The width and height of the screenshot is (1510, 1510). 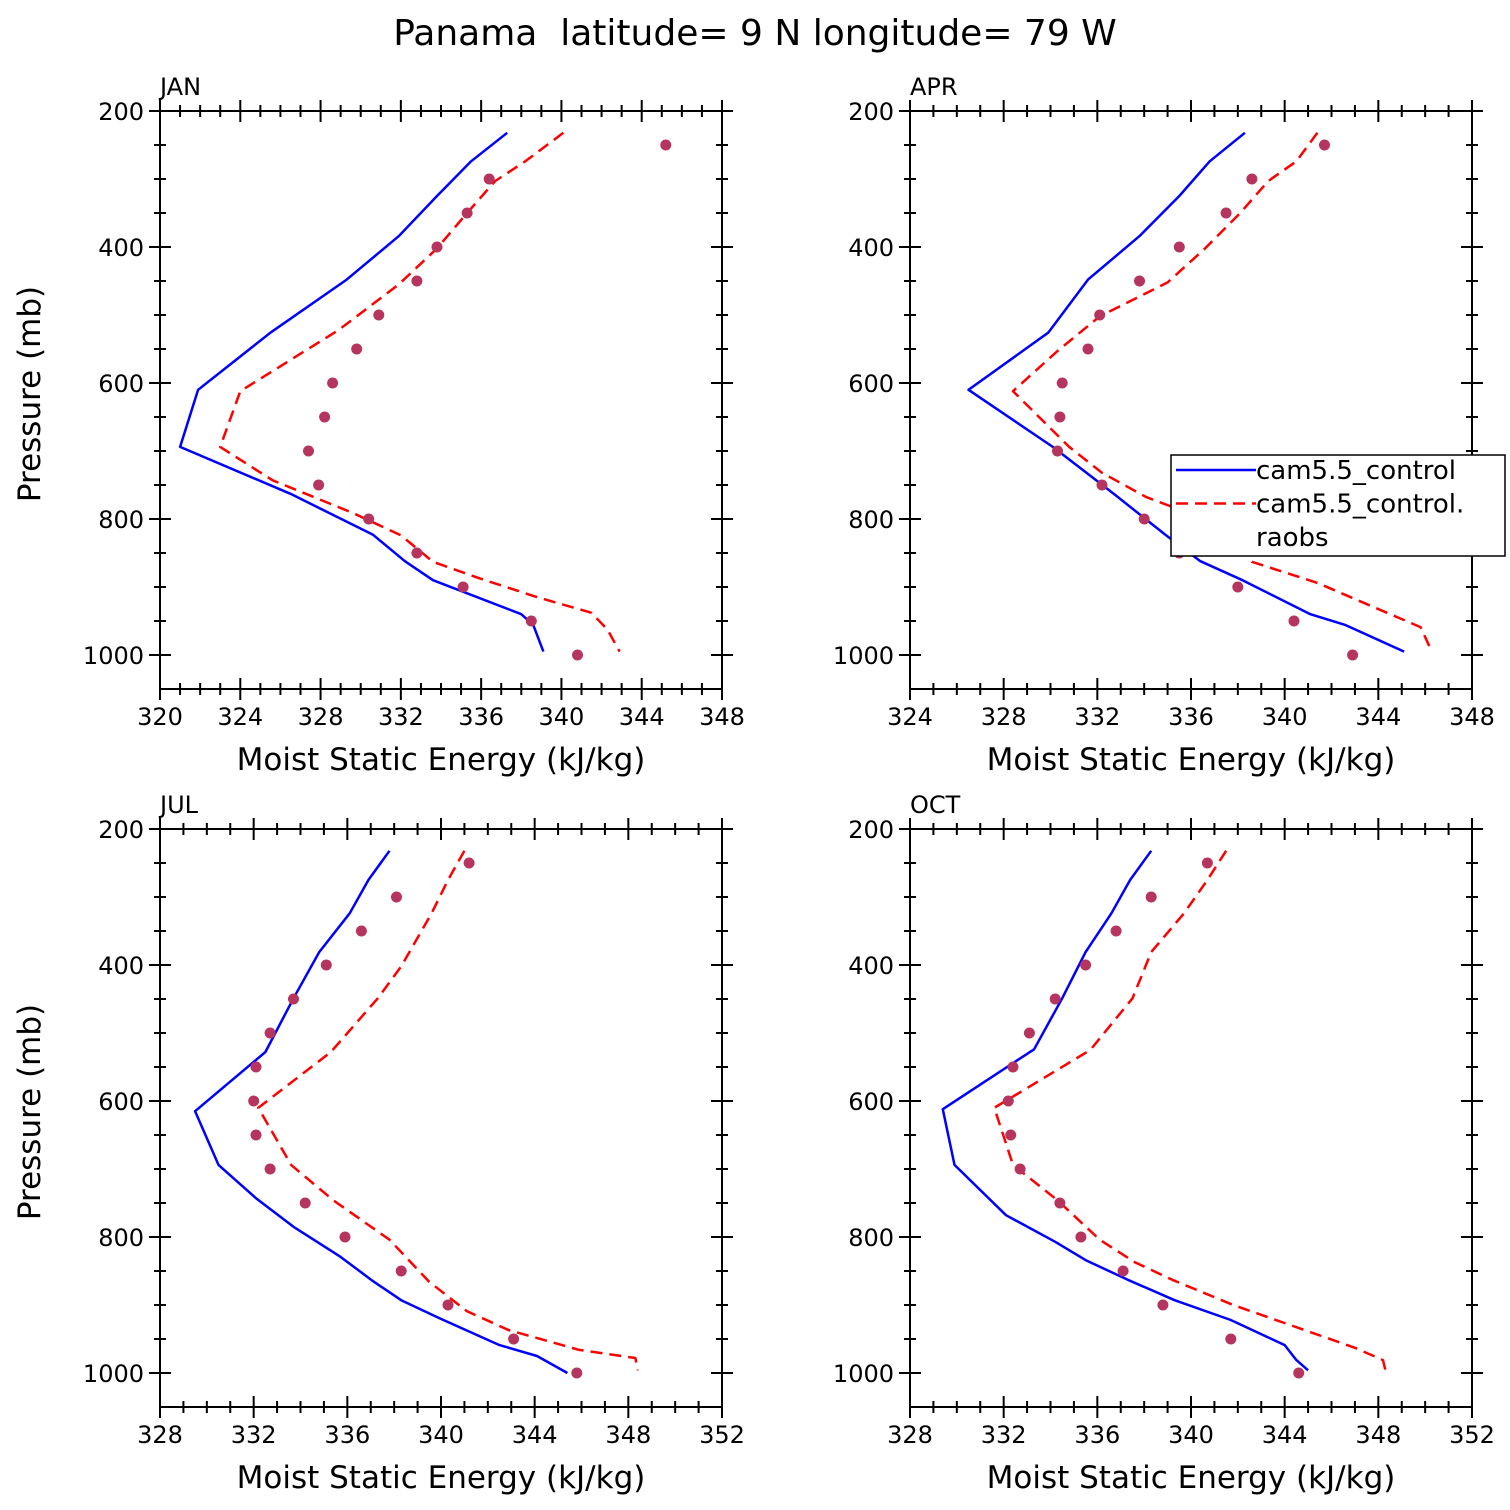 What do you see at coordinates (1292, 538) in the screenshot?
I see `legend-label: raobs` at bounding box center [1292, 538].